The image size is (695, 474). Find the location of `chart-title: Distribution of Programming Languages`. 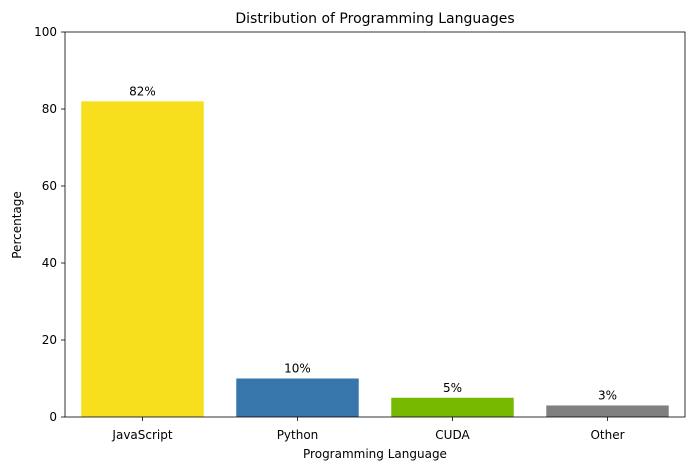

chart-title: Distribution of Programming Languages is located at coordinates (374, 19).